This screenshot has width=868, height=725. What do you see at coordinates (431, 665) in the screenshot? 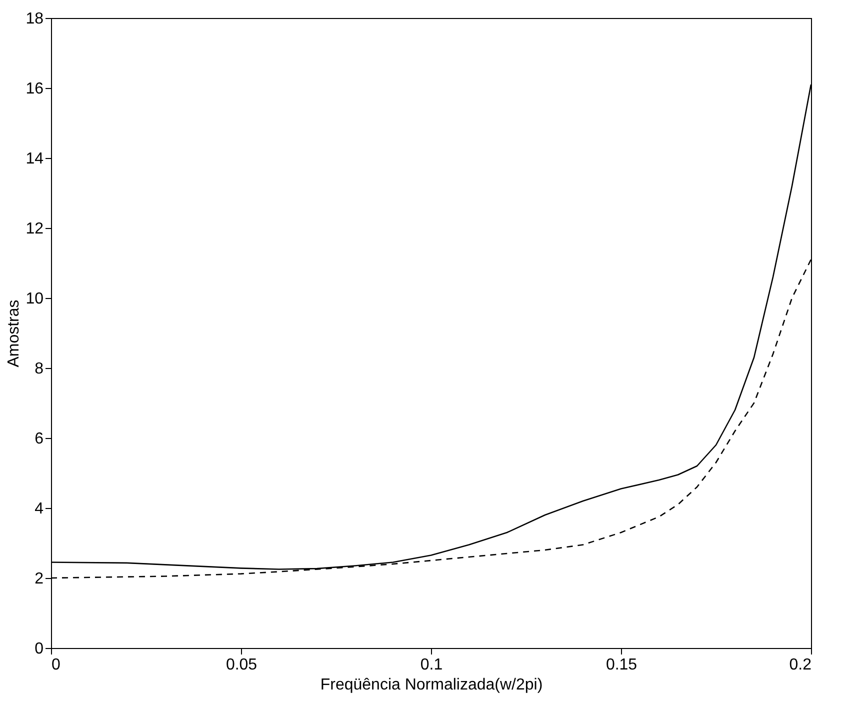
I see `x-tick-label: 0.1` at bounding box center [431, 665].